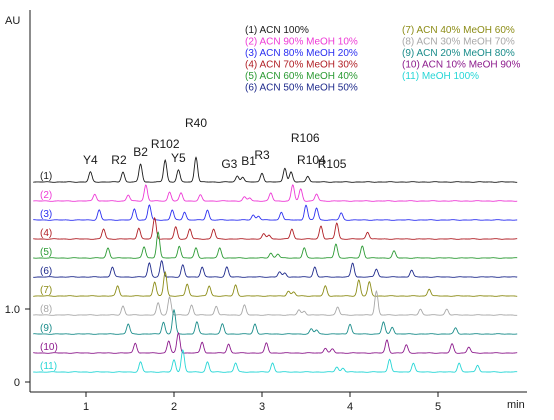 The width and height of the screenshot is (554, 420). Describe the element at coordinates (119, 160) in the screenshot. I see `peak-label: R2` at that location.